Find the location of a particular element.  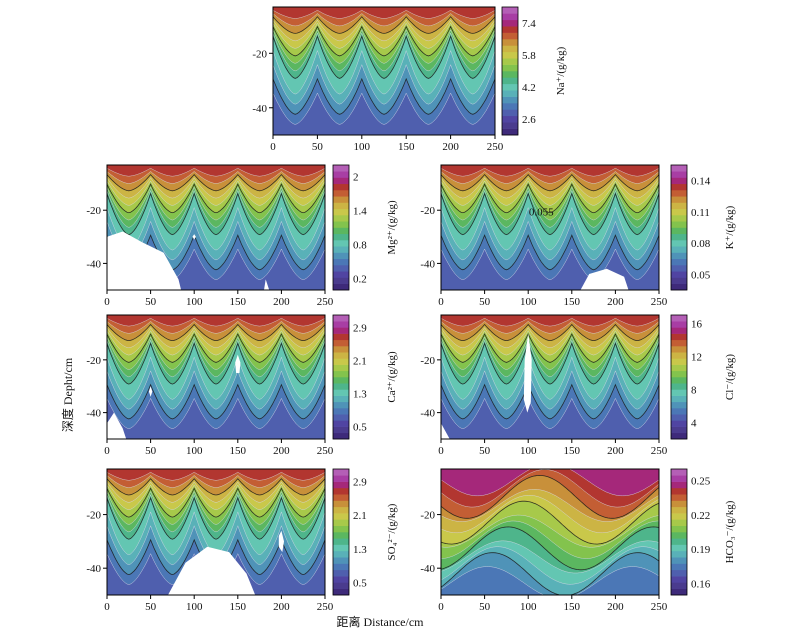

band-fill is located at coordinates (216, 418).